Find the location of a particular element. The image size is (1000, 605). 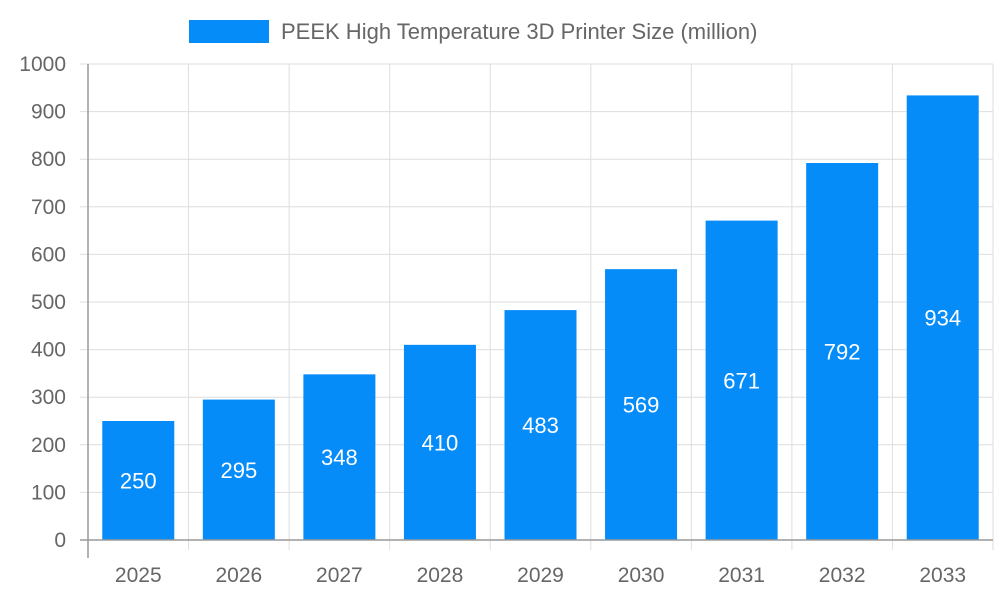

y-tick-label: 100 is located at coordinates (48, 492).